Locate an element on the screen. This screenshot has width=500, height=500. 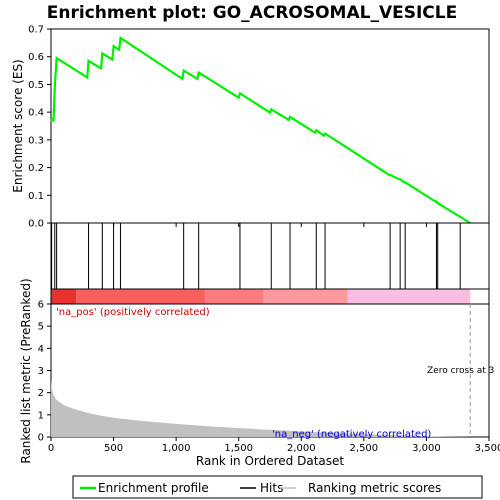
ranking-color-bar is located at coordinates (261, 296).